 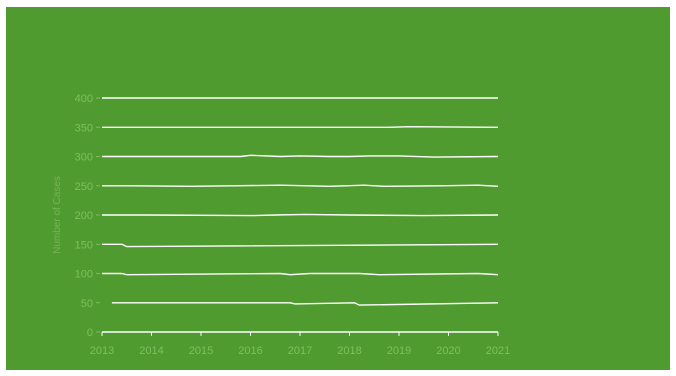 What do you see at coordinates (399, 351) in the screenshot?
I see `x-tick-label-2019: 2019` at bounding box center [399, 351].